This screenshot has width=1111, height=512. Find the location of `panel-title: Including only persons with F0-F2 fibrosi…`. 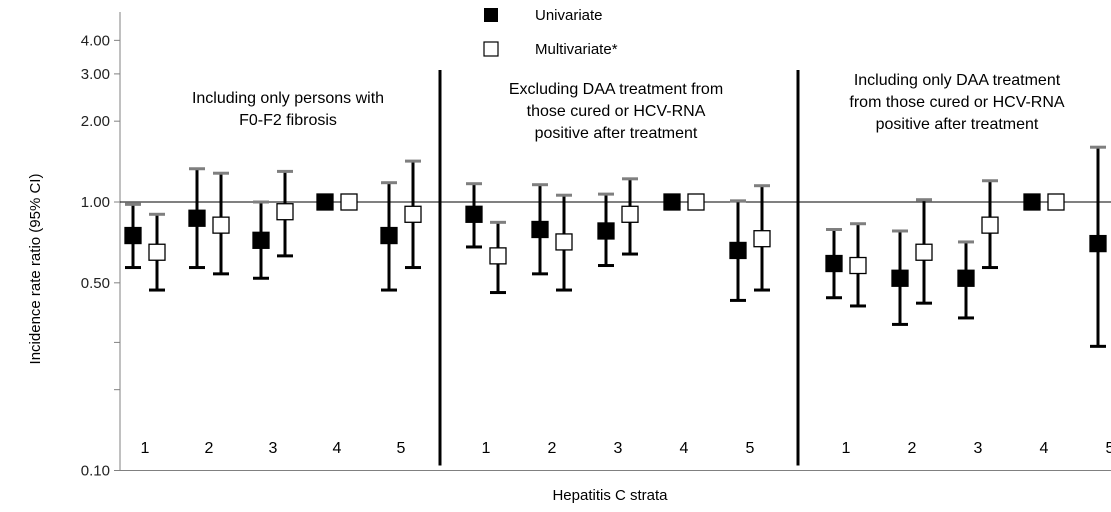

panel-title: Including only persons with F0-F2 fibrosi… is located at coordinates (288, 109).